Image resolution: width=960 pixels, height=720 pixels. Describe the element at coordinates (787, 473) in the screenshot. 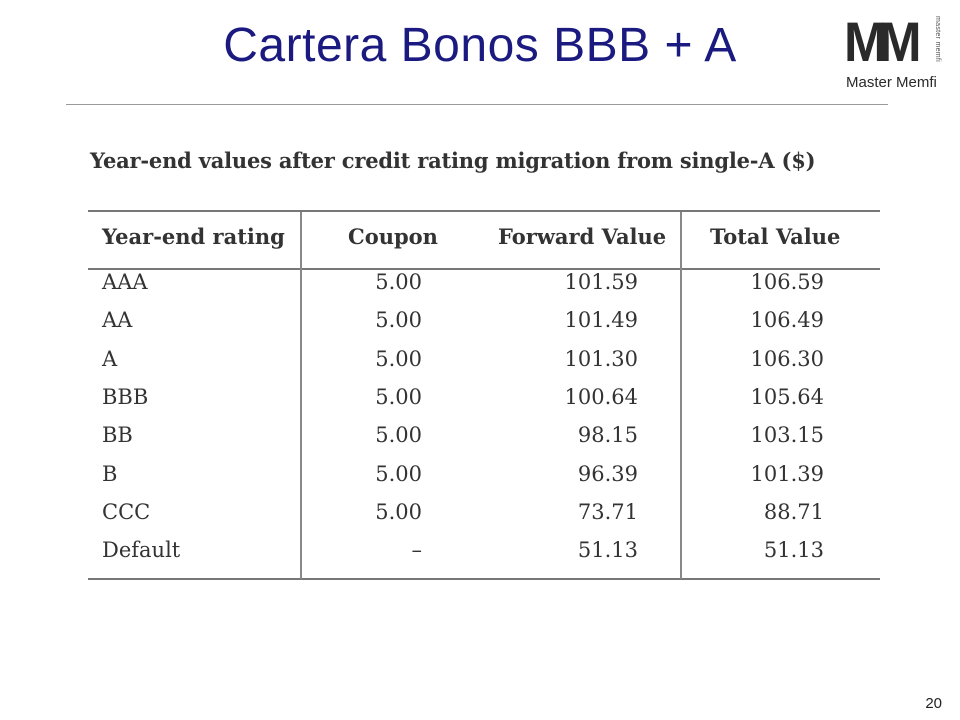

I see `cell-total-value: 101.39` at that location.